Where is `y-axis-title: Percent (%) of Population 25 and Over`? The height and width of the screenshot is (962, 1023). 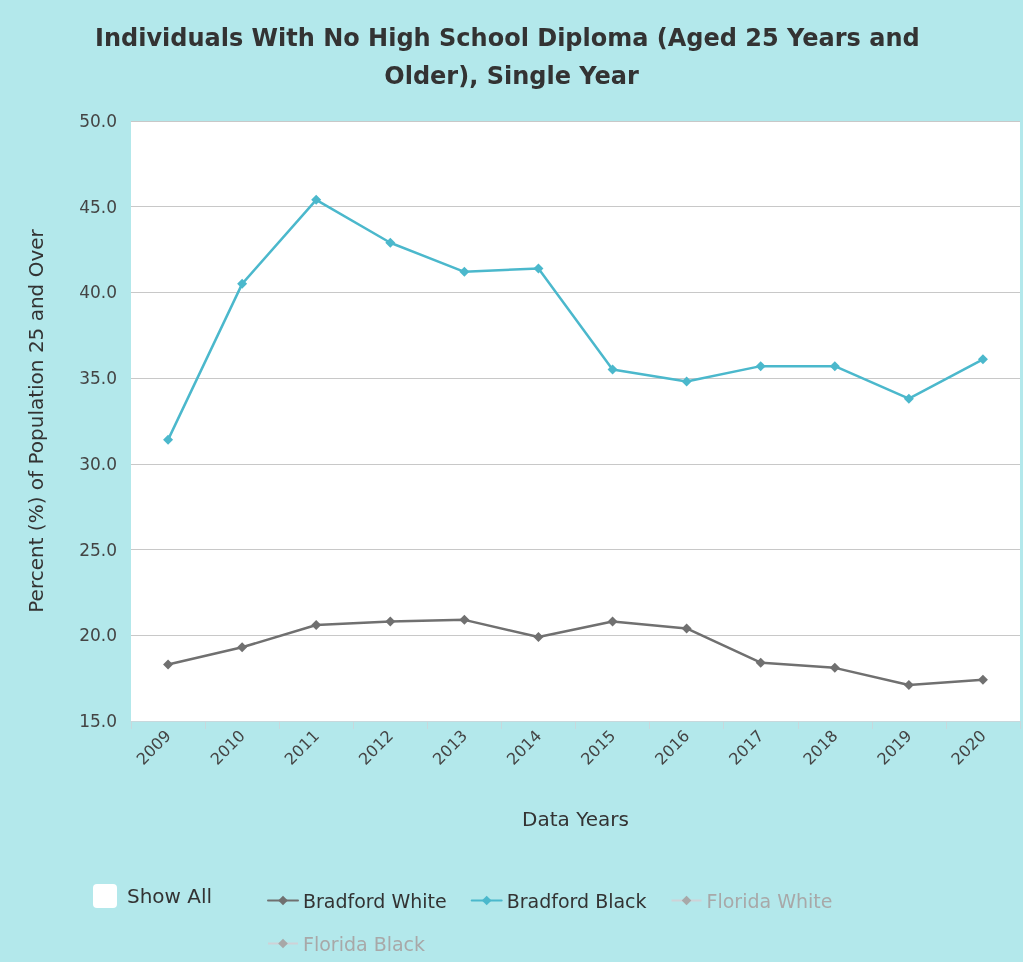
y-axis-title: Percent (%) of Population 25 and Over is located at coordinates (36, 420).